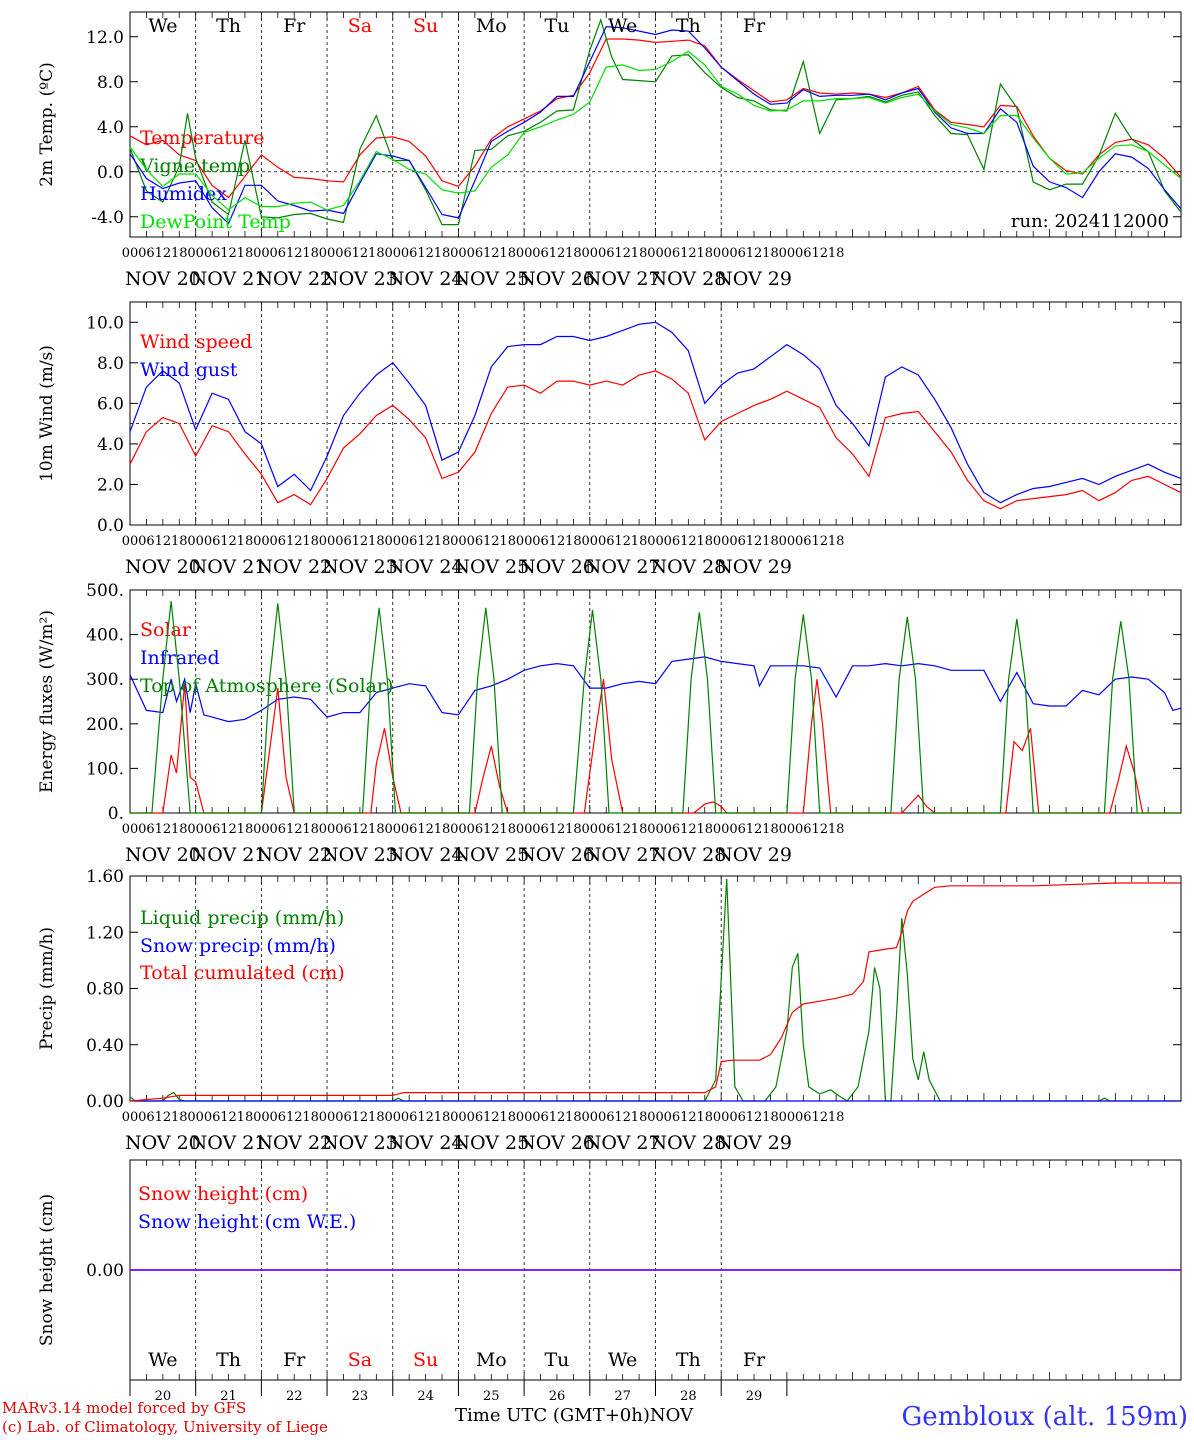 The width and height of the screenshot is (1194, 1440). What do you see at coordinates (189, 370) in the screenshot?
I see `legend-entry: Wind gust` at bounding box center [189, 370].